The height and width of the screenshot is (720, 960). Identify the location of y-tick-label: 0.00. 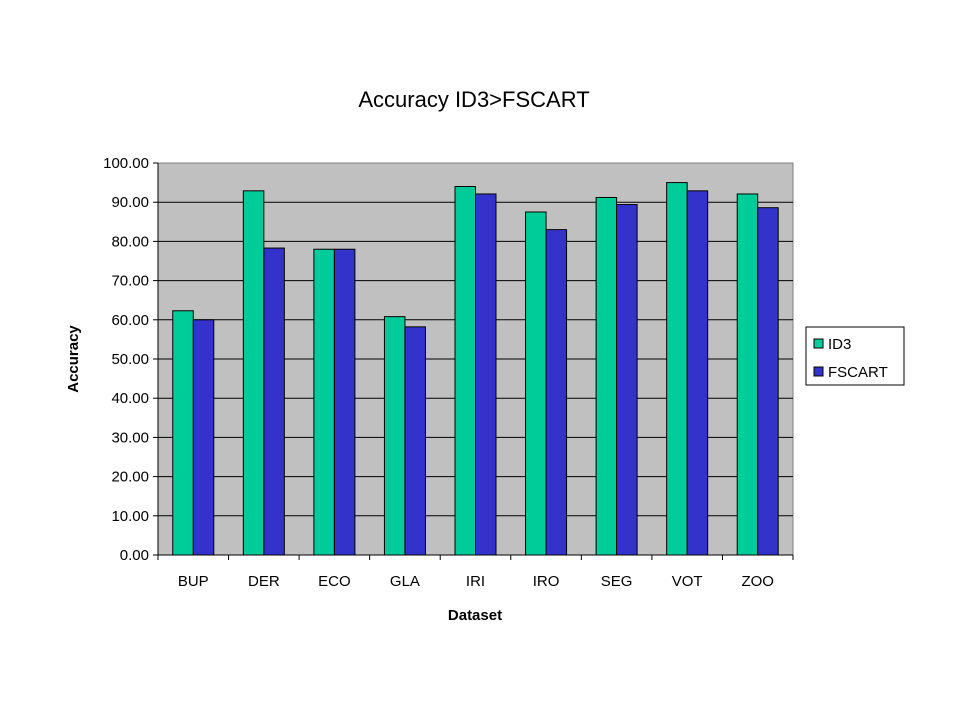
(134, 555).